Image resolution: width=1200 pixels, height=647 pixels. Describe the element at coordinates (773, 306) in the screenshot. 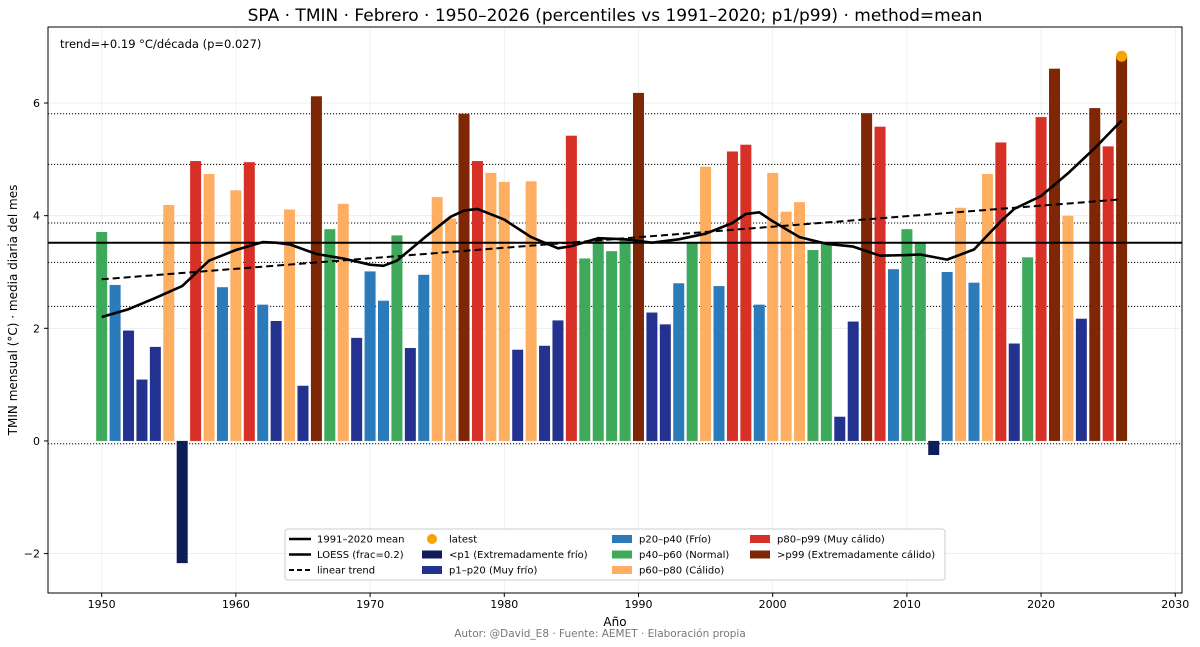

I see `bar-2000` at that location.